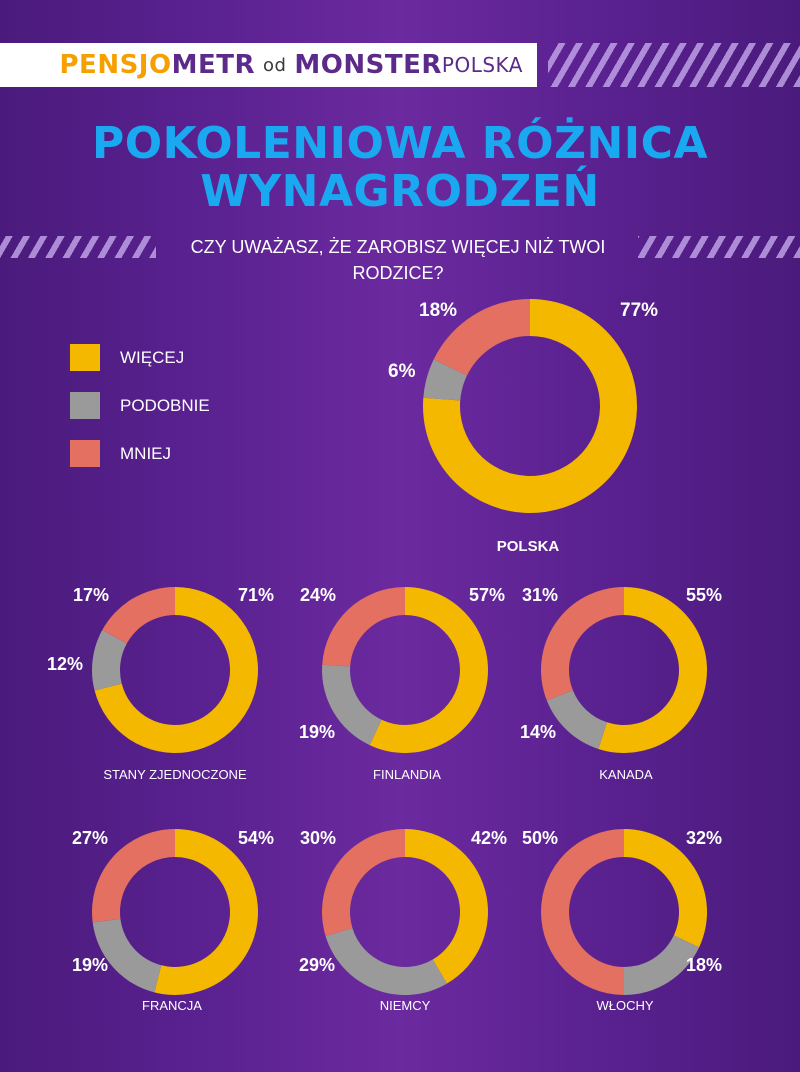 This screenshot has width=800, height=1072. Describe the element at coordinates (577, 719) in the screenshot. I see `donut-segment-kanada-podobnie` at that location.